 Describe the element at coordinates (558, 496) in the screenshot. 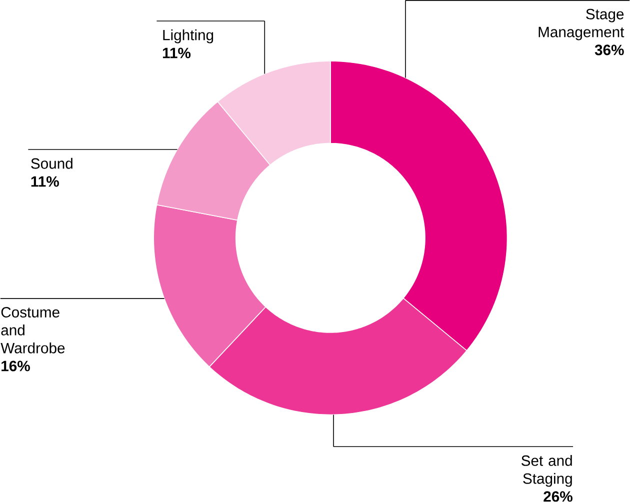

I see `data-label: 26%` at that location.